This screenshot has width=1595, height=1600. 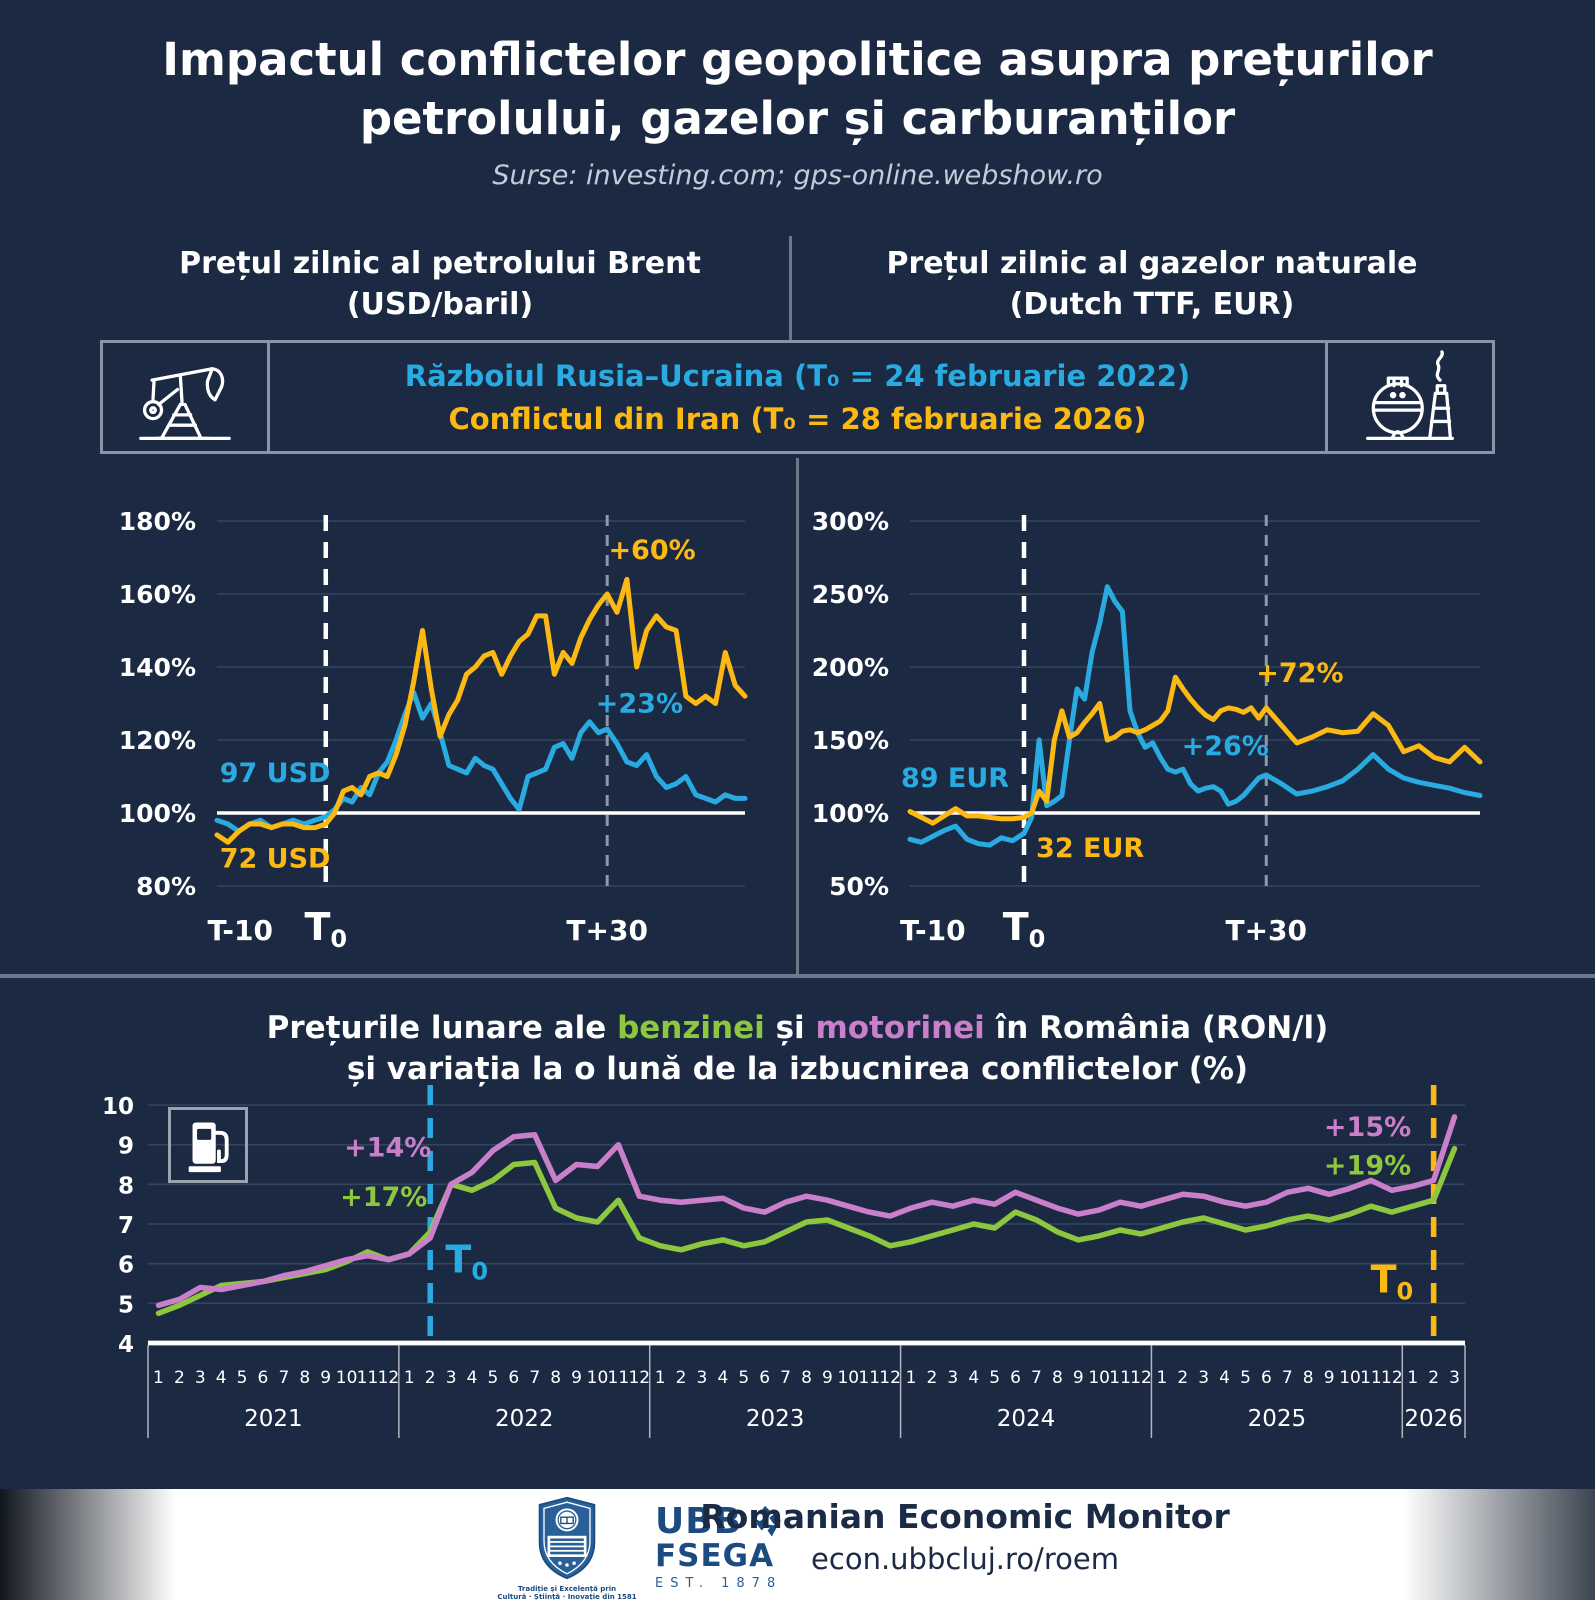 What do you see at coordinates (1299, 673) in the screenshot?
I see `gas-annotation-+72%: +72%` at bounding box center [1299, 673].